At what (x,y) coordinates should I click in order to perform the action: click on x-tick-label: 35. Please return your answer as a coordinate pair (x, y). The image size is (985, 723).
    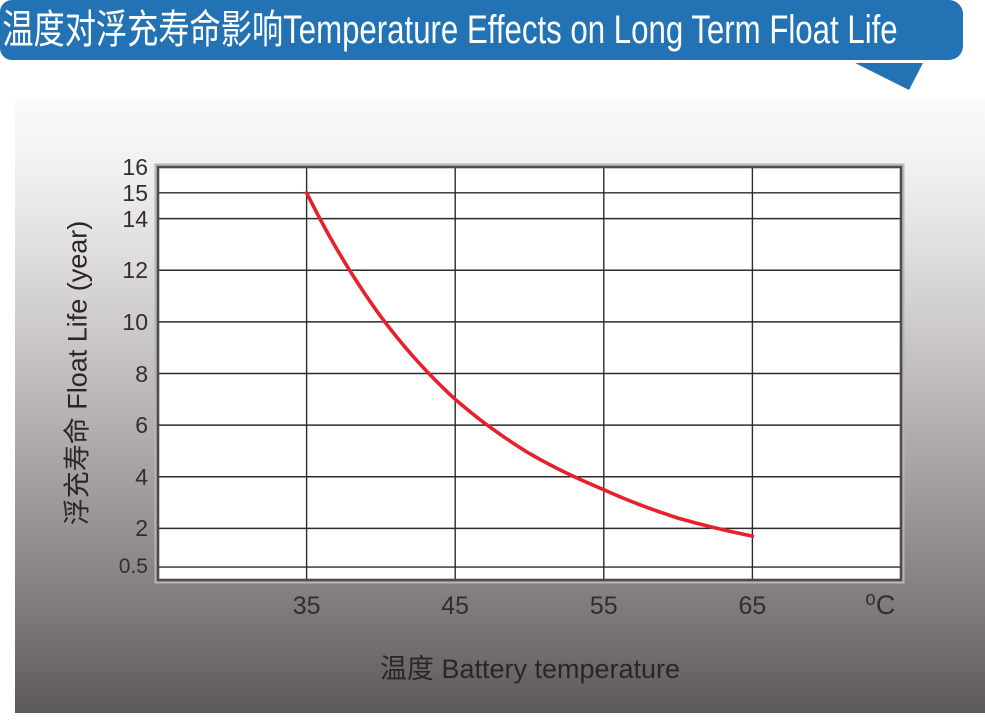
    Looking at the image, I should click on (306, 606).